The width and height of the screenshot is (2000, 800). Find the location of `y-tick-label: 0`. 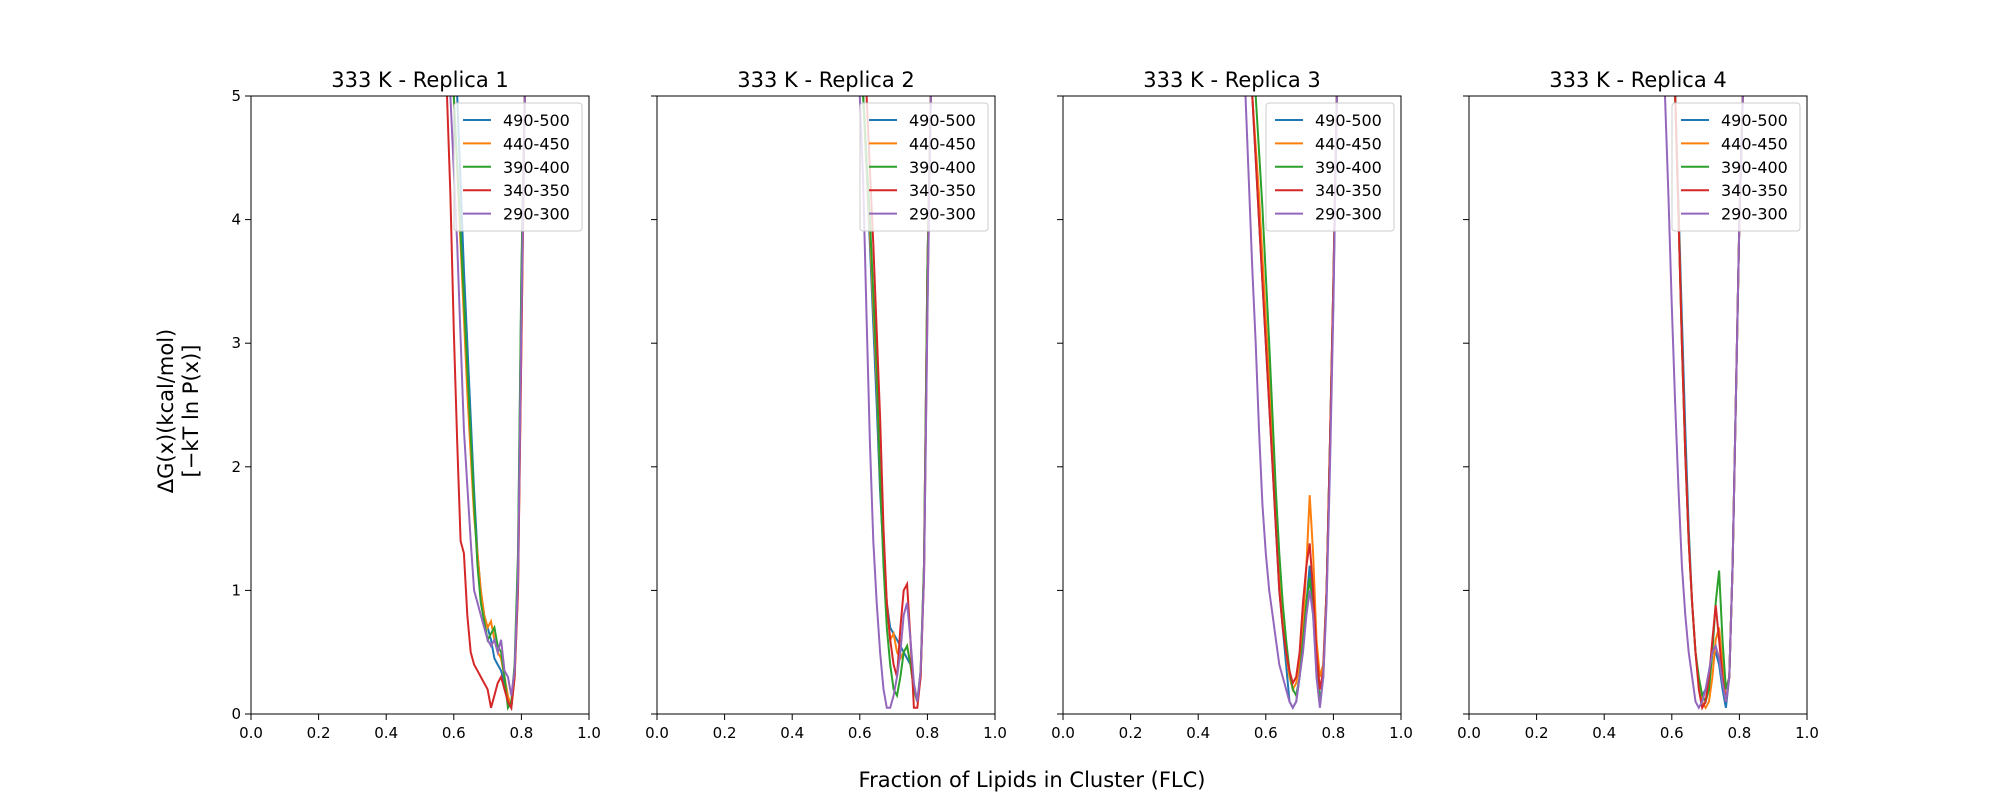

y-tick-label: 0 is located at coordinates (236, 714).